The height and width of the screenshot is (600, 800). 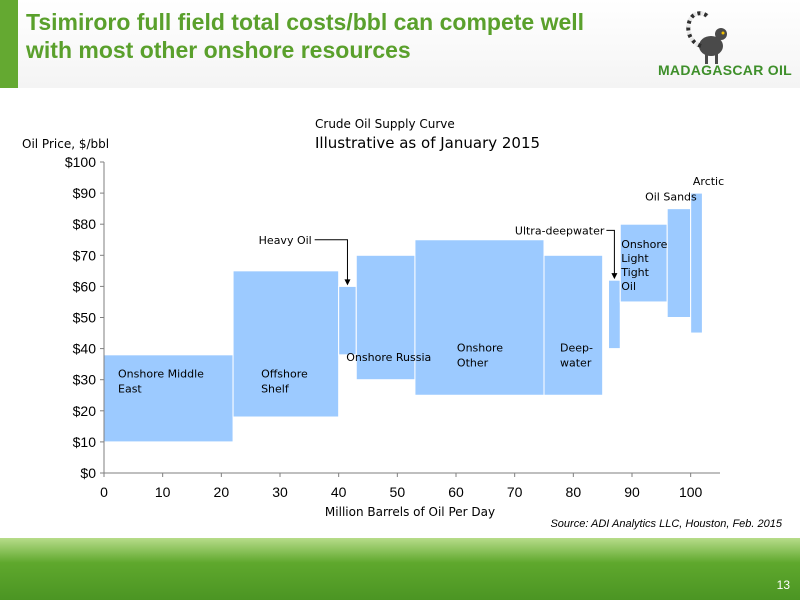 I want to click on slide-title-line-2: with most other onshore resources, so click(x=218, y=50).